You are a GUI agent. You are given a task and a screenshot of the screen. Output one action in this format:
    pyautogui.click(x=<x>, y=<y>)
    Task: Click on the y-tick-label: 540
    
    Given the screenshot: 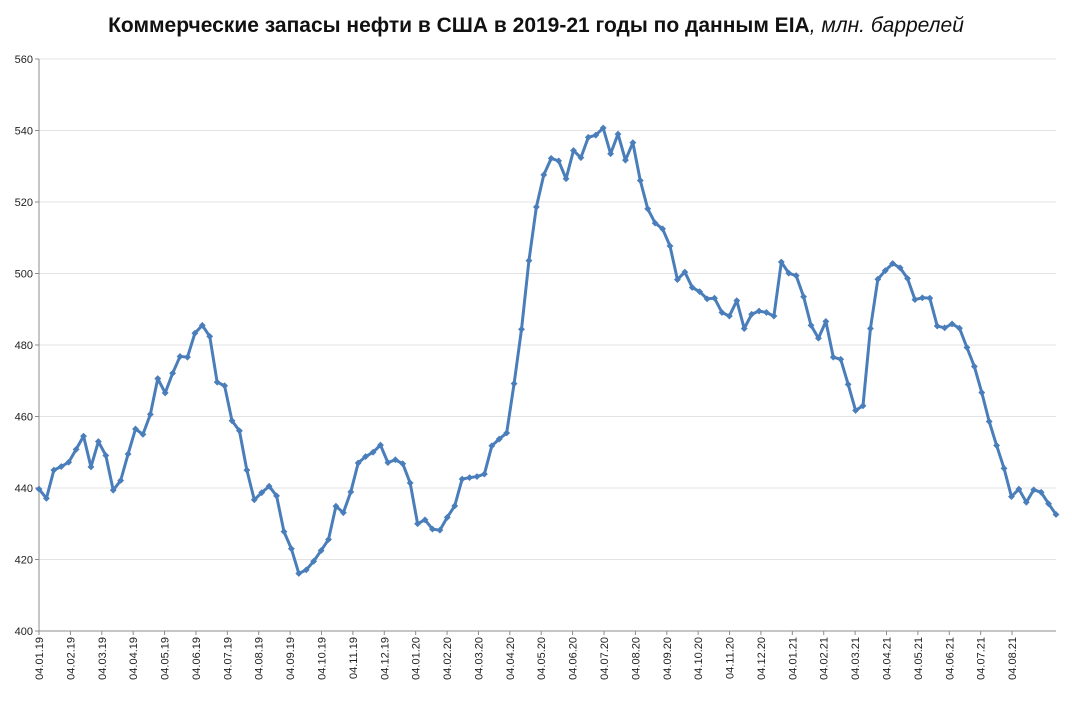 What is the action you would take?
    pyautogui.click(x=24, y=132)
    